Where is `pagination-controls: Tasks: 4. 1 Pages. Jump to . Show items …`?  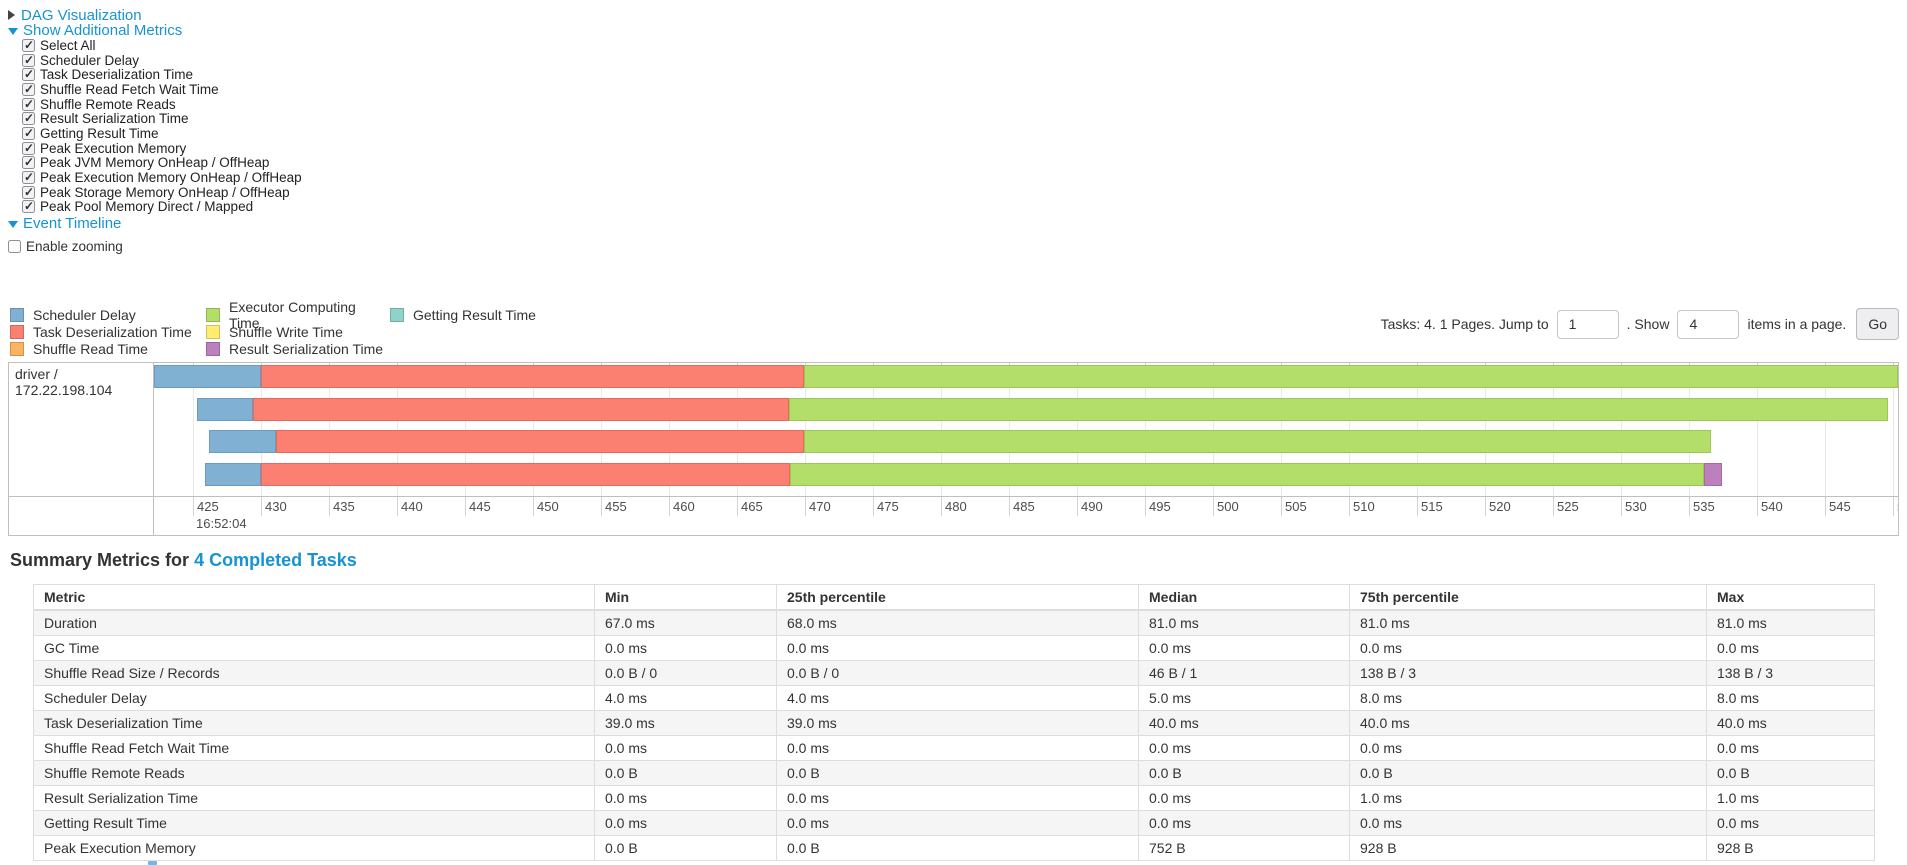
pagination-controls: Tasks: 4. 1 Pages. Jump to . Show items … is located at coordinates (1640, 324).